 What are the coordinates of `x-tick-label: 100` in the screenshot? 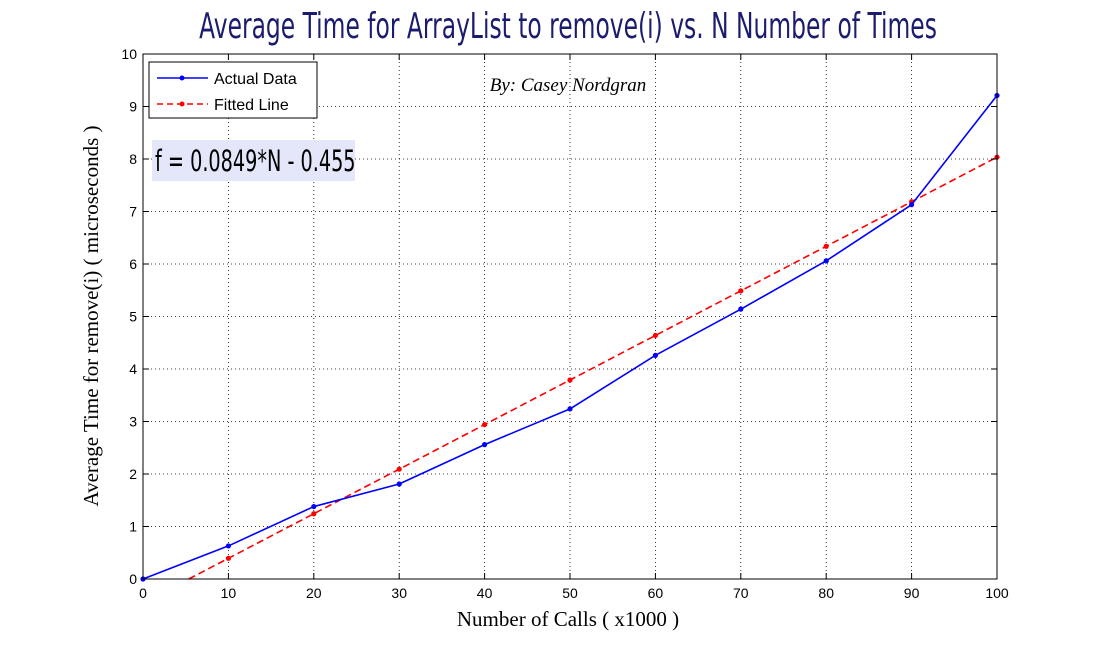 It's located at (997, 593).